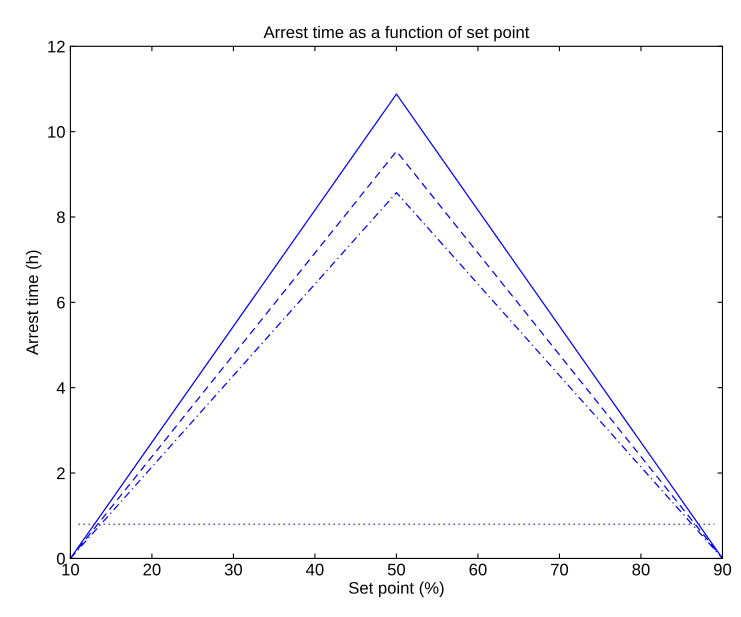 This screenshot has height=617, width=741. I want to click on x-tick-label: 60, so click(478, 570).